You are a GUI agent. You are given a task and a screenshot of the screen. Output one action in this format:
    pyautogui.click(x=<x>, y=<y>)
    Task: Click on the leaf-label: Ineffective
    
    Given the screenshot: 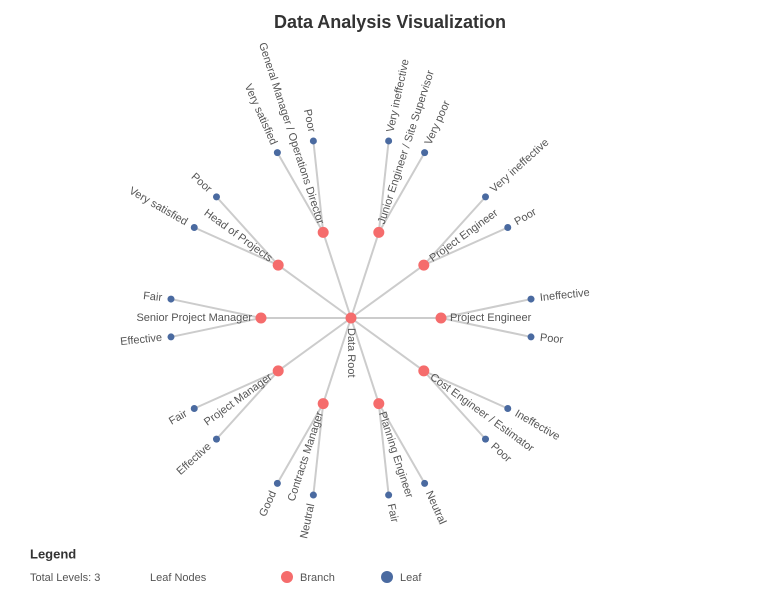 What is the action you would take?
    pyautogui.click(x=564, y=295)
    